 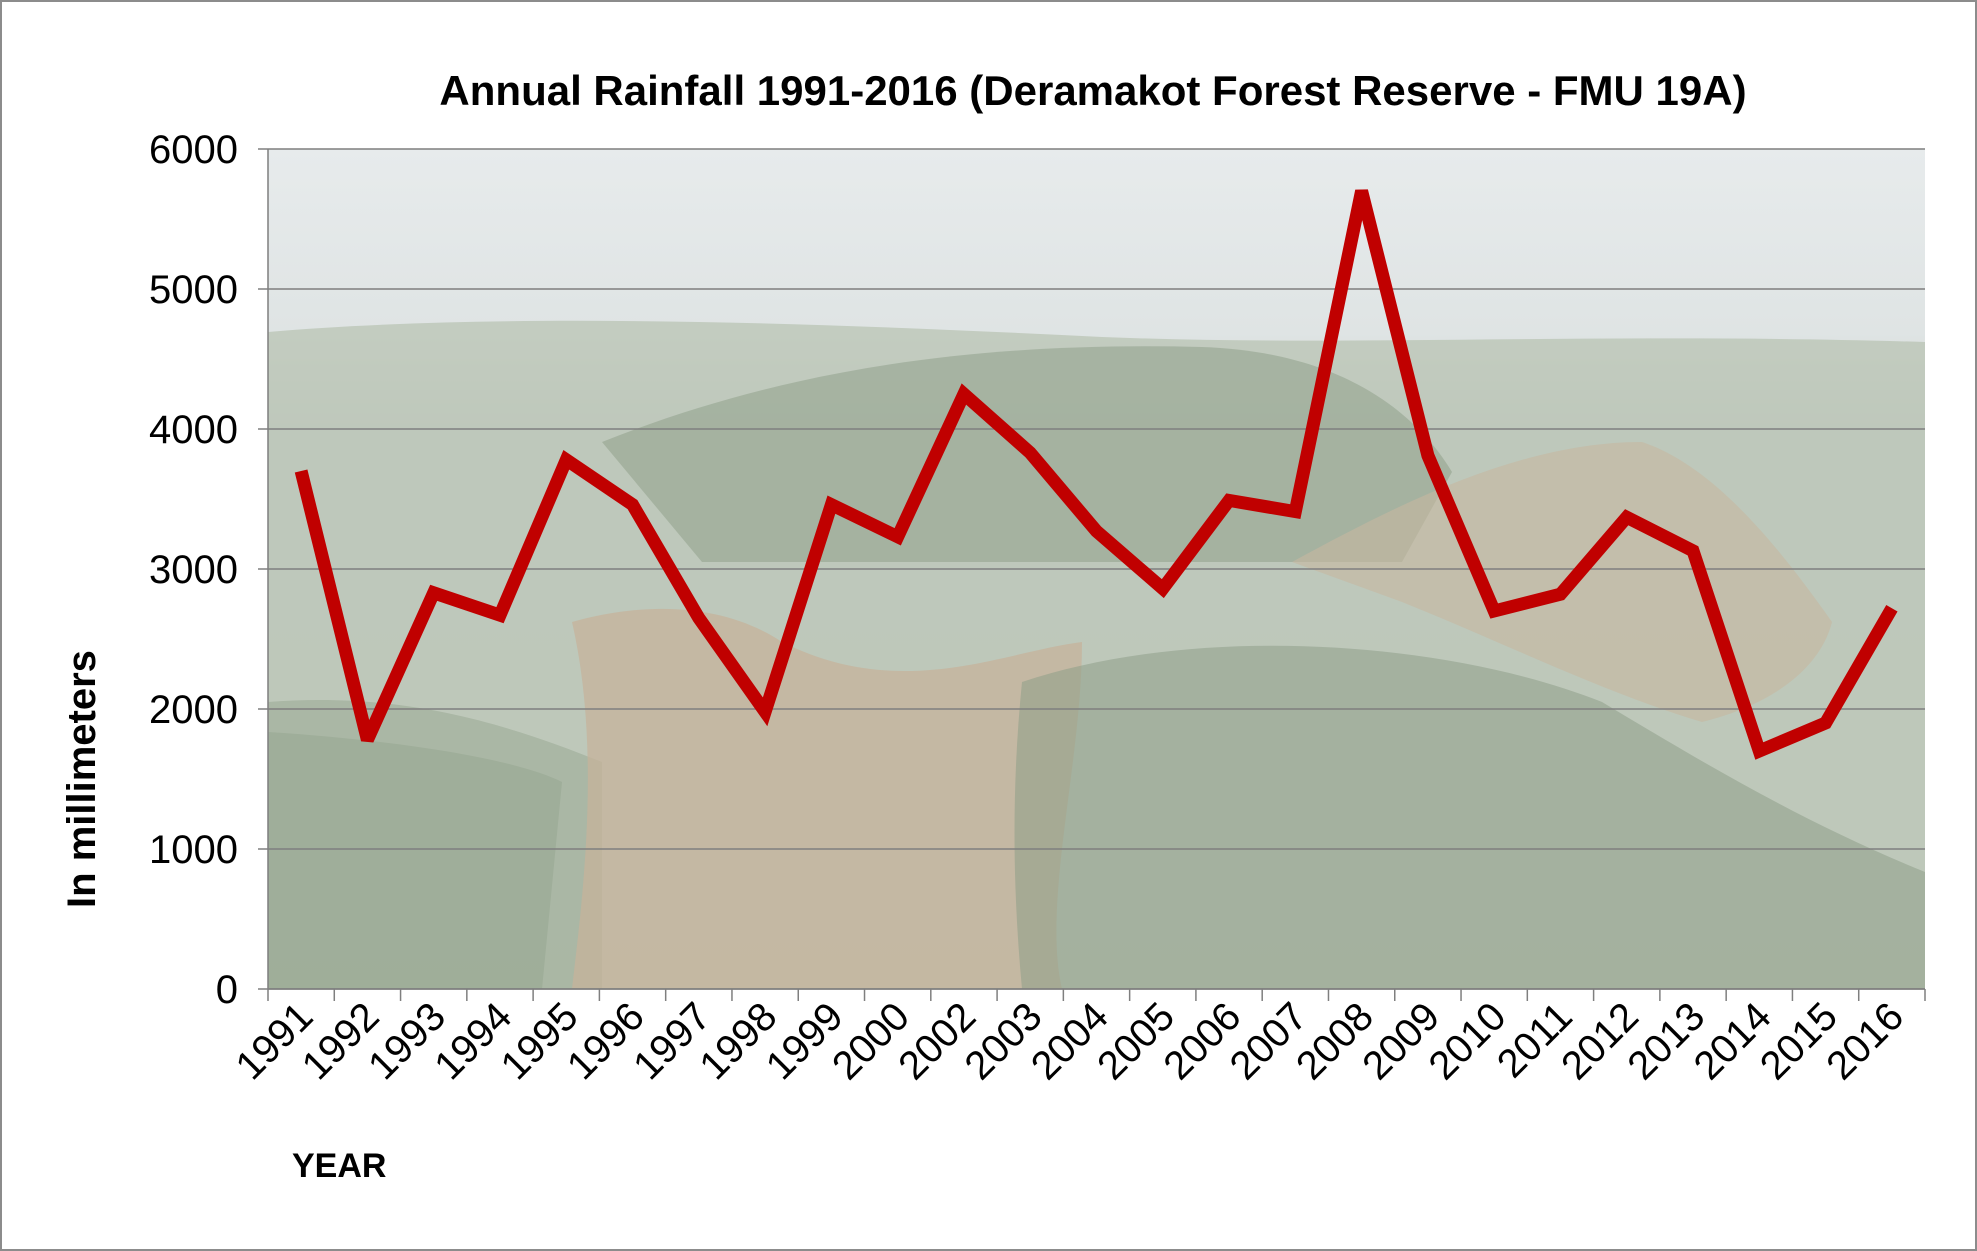 I want to click on y-axis-ticks: 0 1000 2000 3000 4000 5000 6000, so click(x=208, y=570).